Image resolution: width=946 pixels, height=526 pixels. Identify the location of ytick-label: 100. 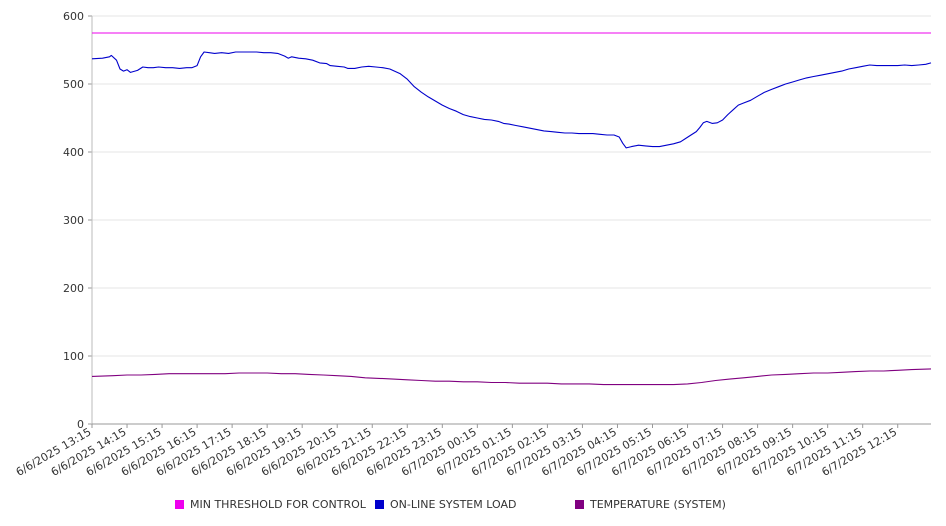
(73, 356).